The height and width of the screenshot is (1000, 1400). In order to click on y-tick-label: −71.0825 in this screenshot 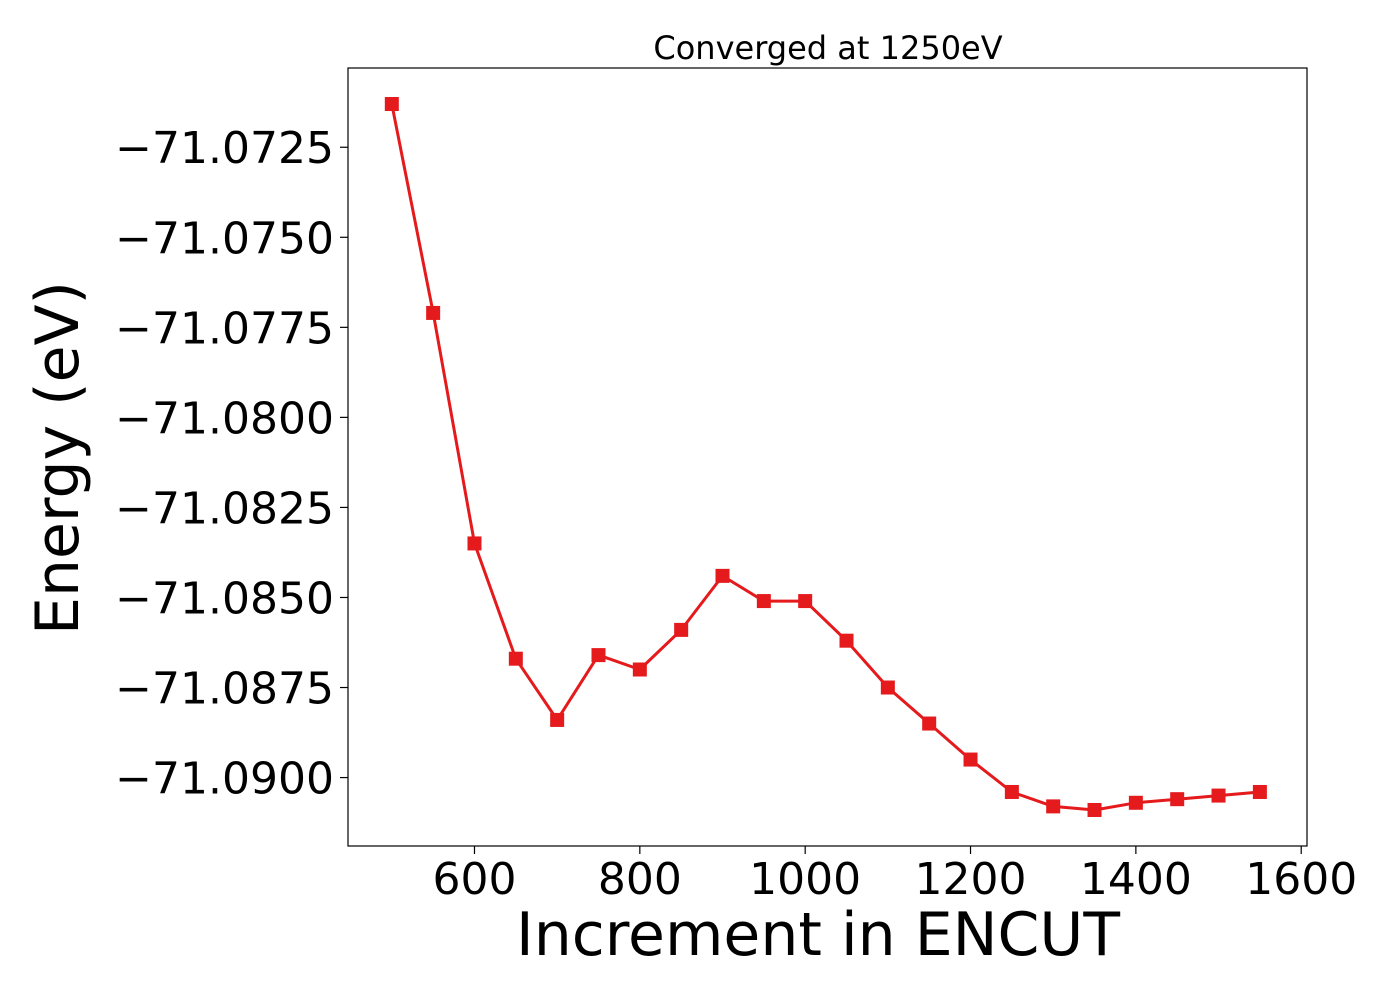, I will do `click(224, 508)`.